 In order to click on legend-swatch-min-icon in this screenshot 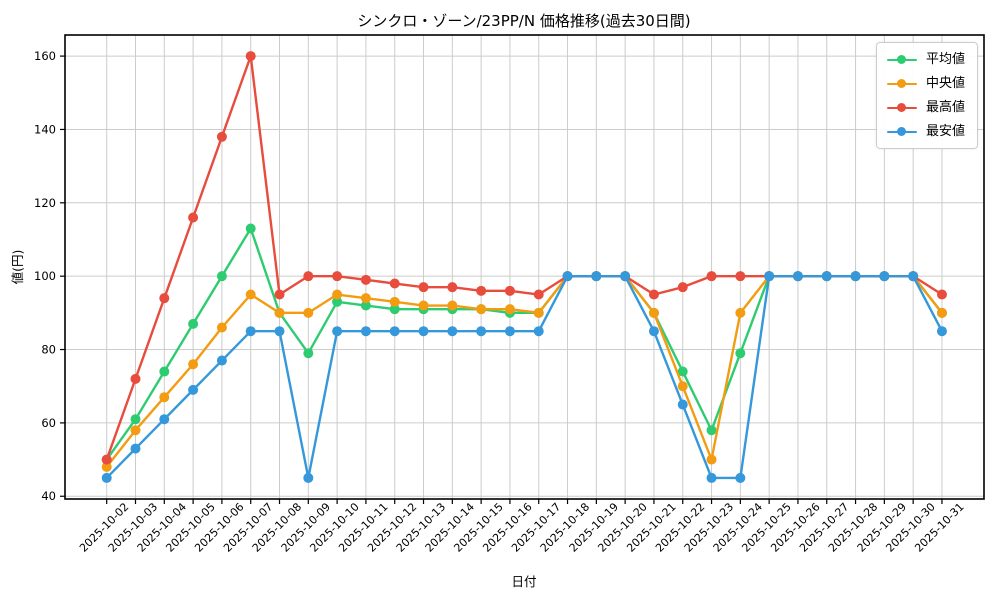, I will do `click(901, 132)`.